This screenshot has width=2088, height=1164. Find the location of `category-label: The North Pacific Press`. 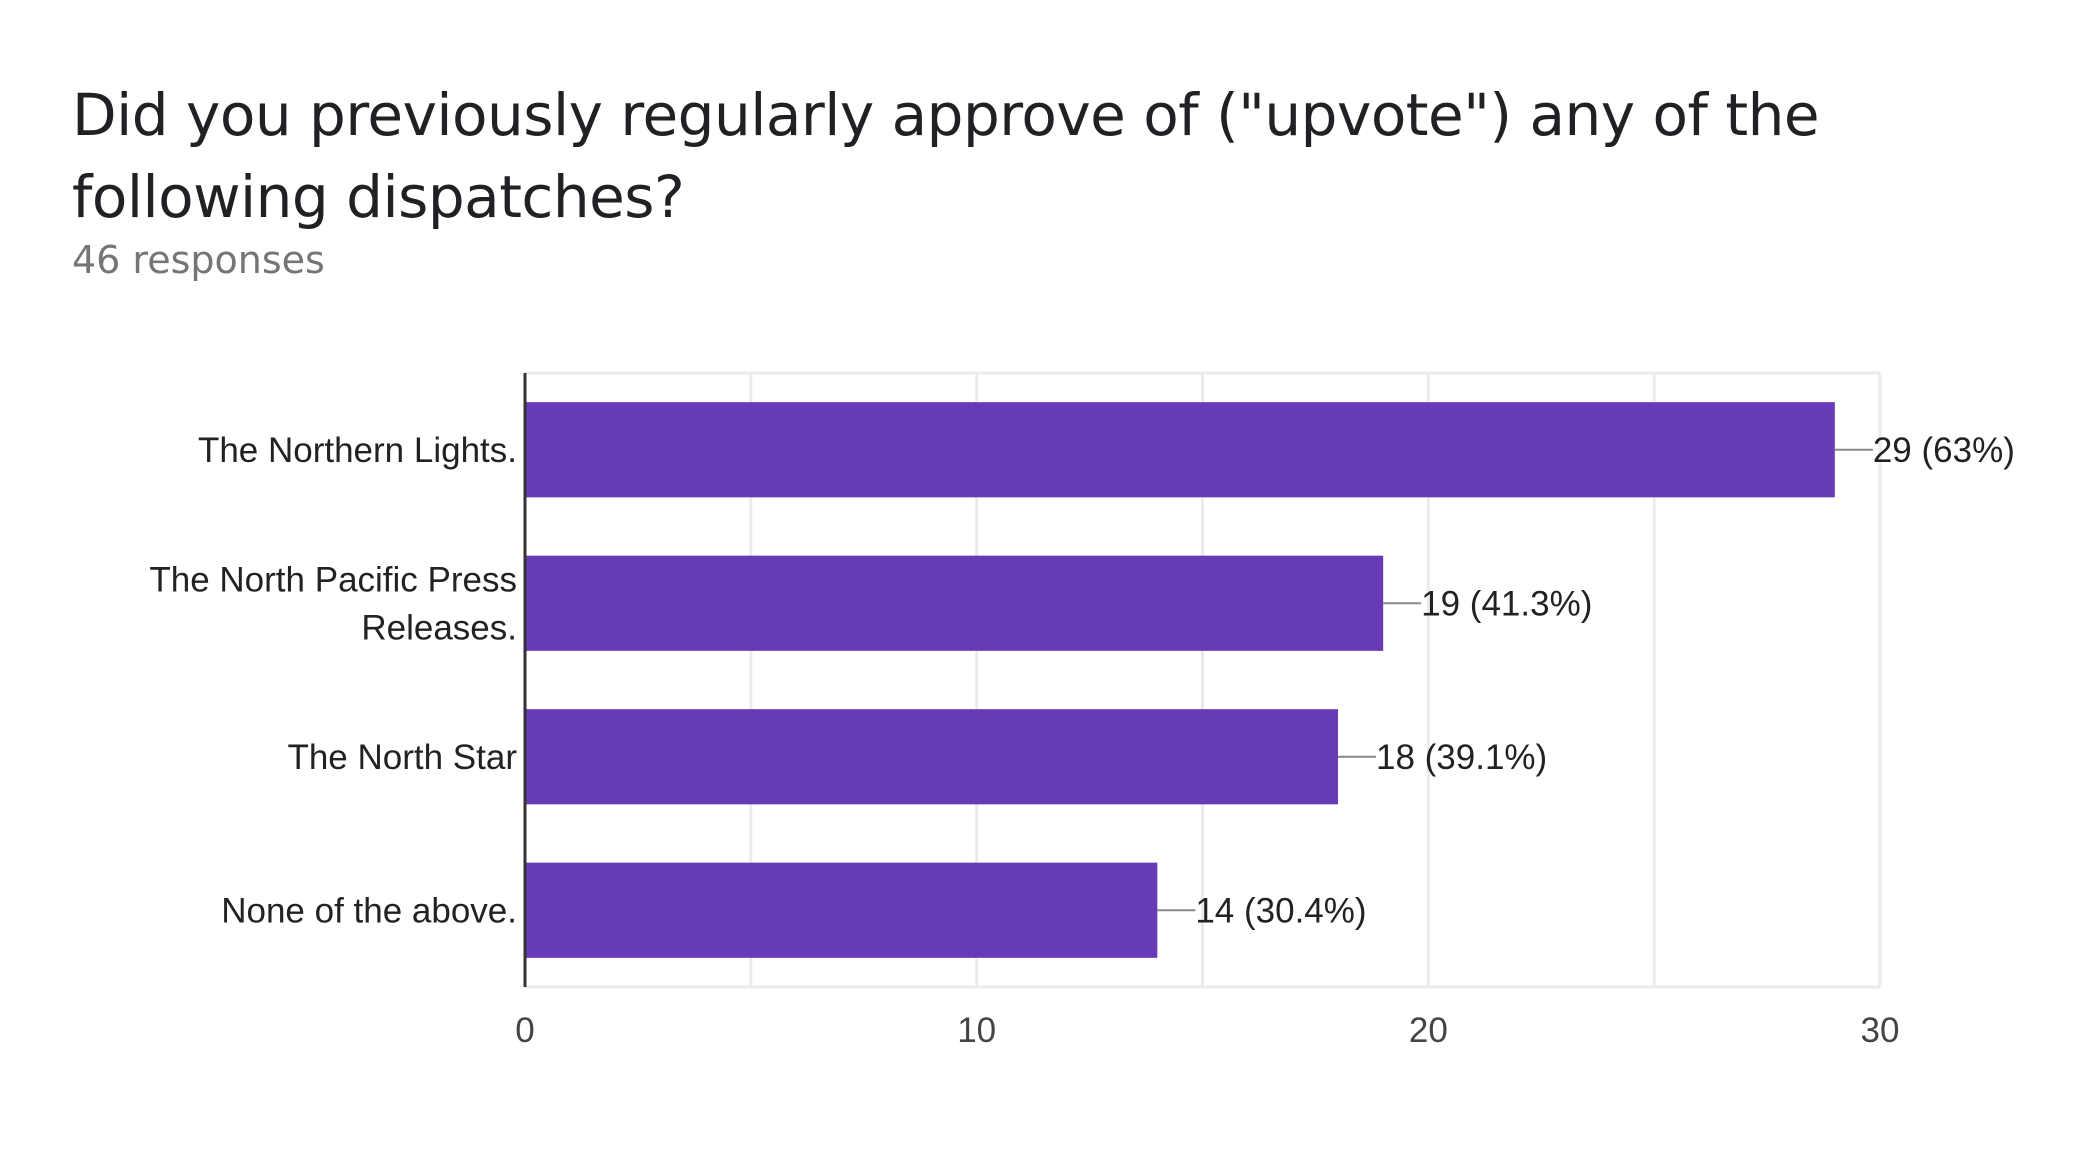

category-label: The North Pacific Press is located at coordinates (333, 579).